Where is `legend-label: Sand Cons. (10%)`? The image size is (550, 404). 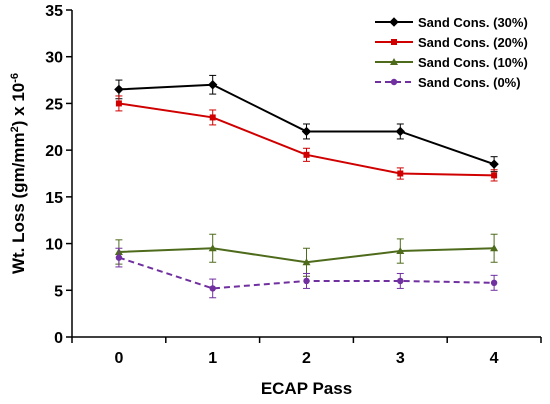
legend-label: Sand Cons. (10%) is located at coordinates (473, 62).